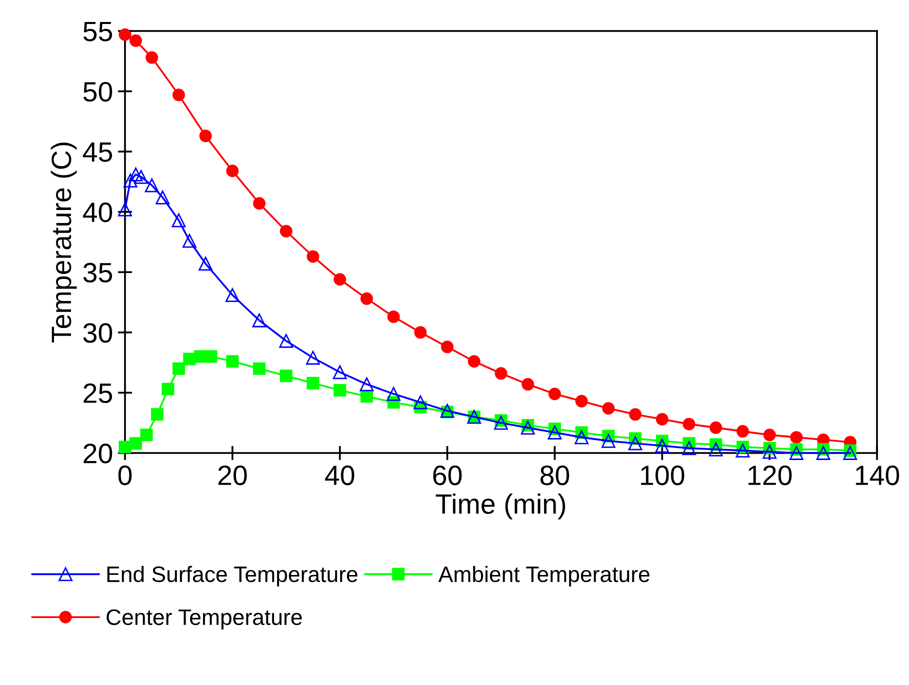  What do you see at coordinates (97, 32) in the screenshot?
I see `y-tick-label: 55` at bounding box center [97, 32].